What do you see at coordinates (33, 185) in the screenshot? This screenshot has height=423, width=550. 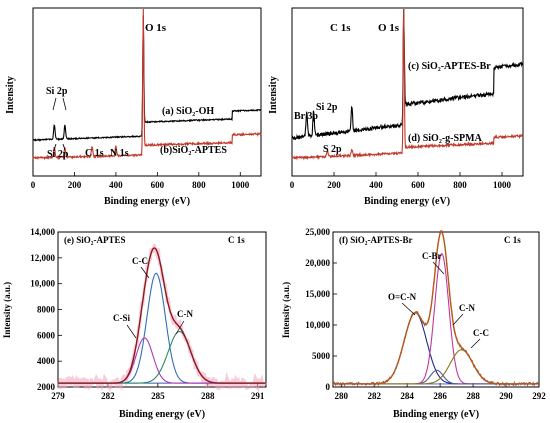 I see `a-xtick-label: 0` at bounding box center [33, 185].